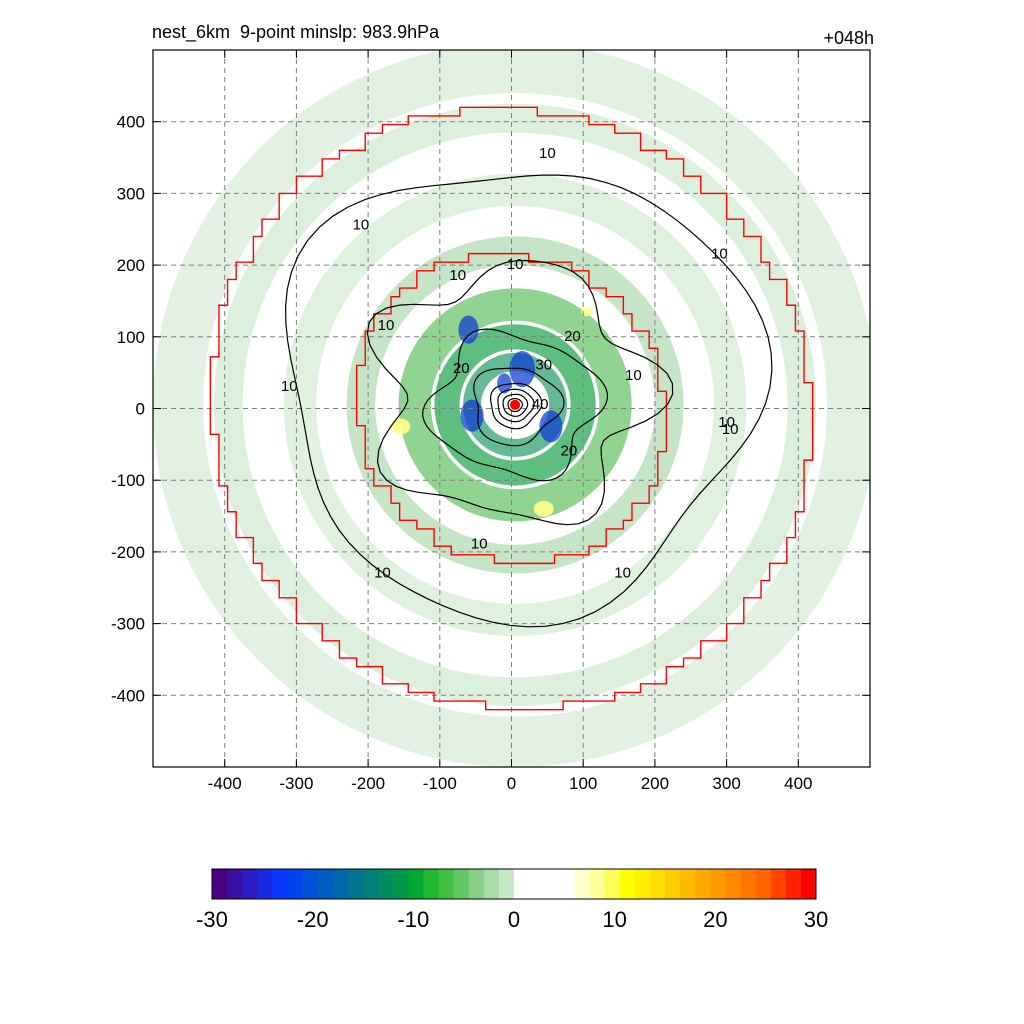 The width and height of the screenshot is (1024, 1024). I want to click on storm-center-marker, so click(515, 404).